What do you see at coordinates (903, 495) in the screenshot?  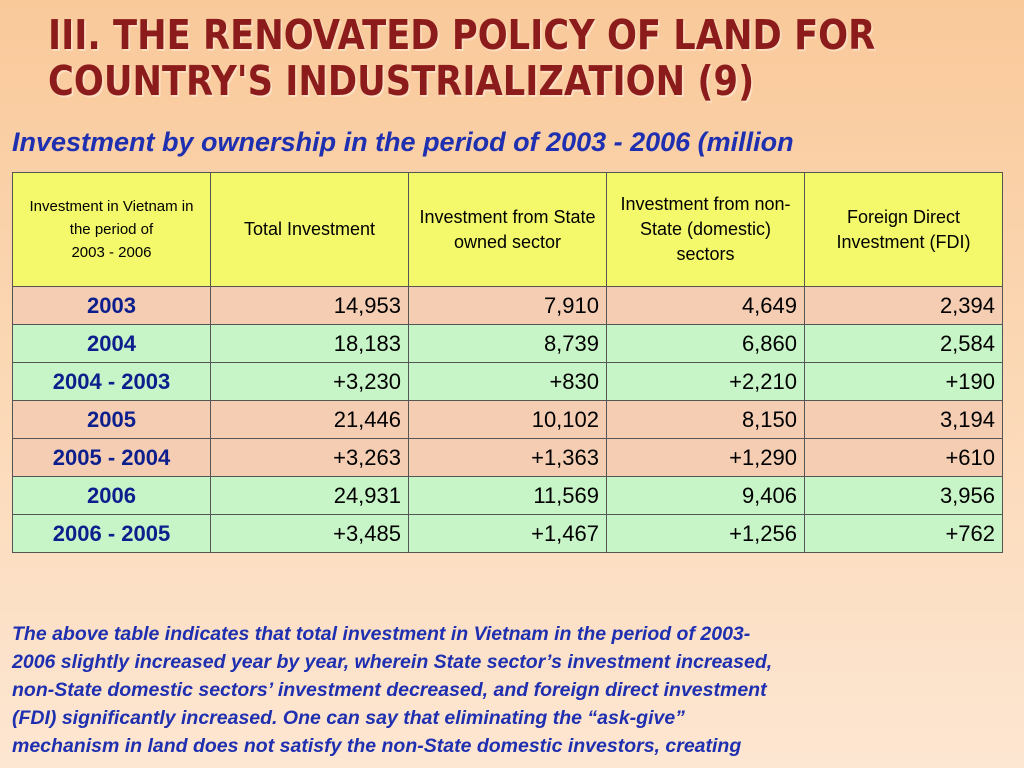 I see `cell-fdi: 3,956` at bounding box center [903, 495].